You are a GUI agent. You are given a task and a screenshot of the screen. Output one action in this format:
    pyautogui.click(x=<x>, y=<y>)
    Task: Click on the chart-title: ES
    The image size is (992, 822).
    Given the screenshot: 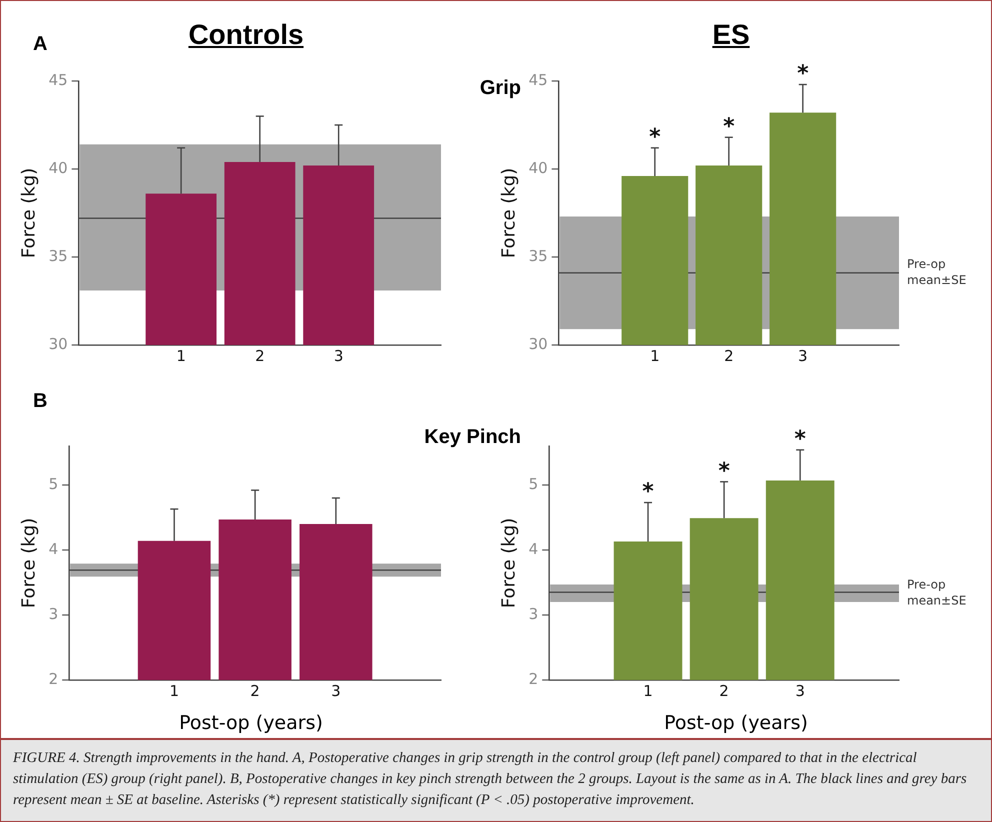 What is the action you would take?
    pyautogui.click(x=731, y=35)
    